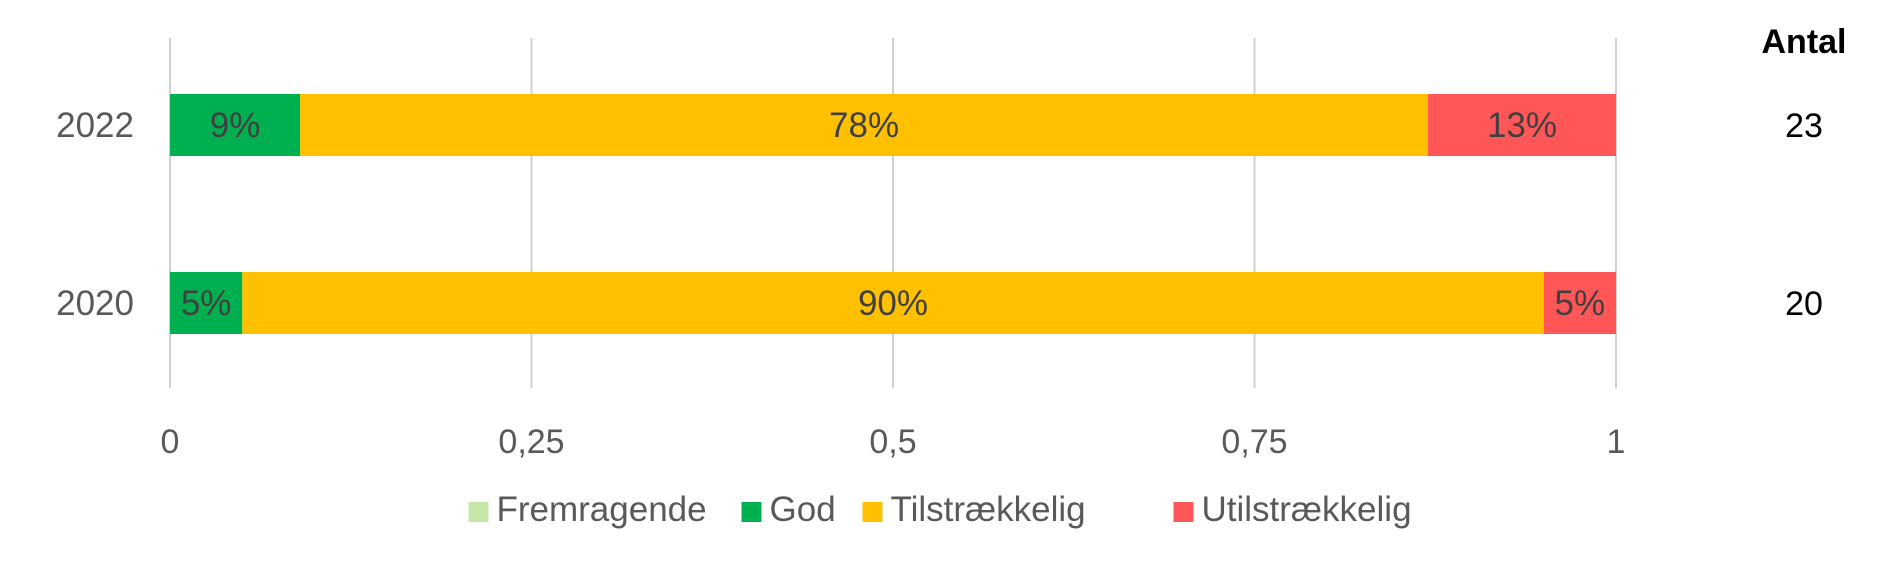  Describe the element at coordinates (531, 442) in the screenshot. I see `x-tick-label: 0,25` at that location.